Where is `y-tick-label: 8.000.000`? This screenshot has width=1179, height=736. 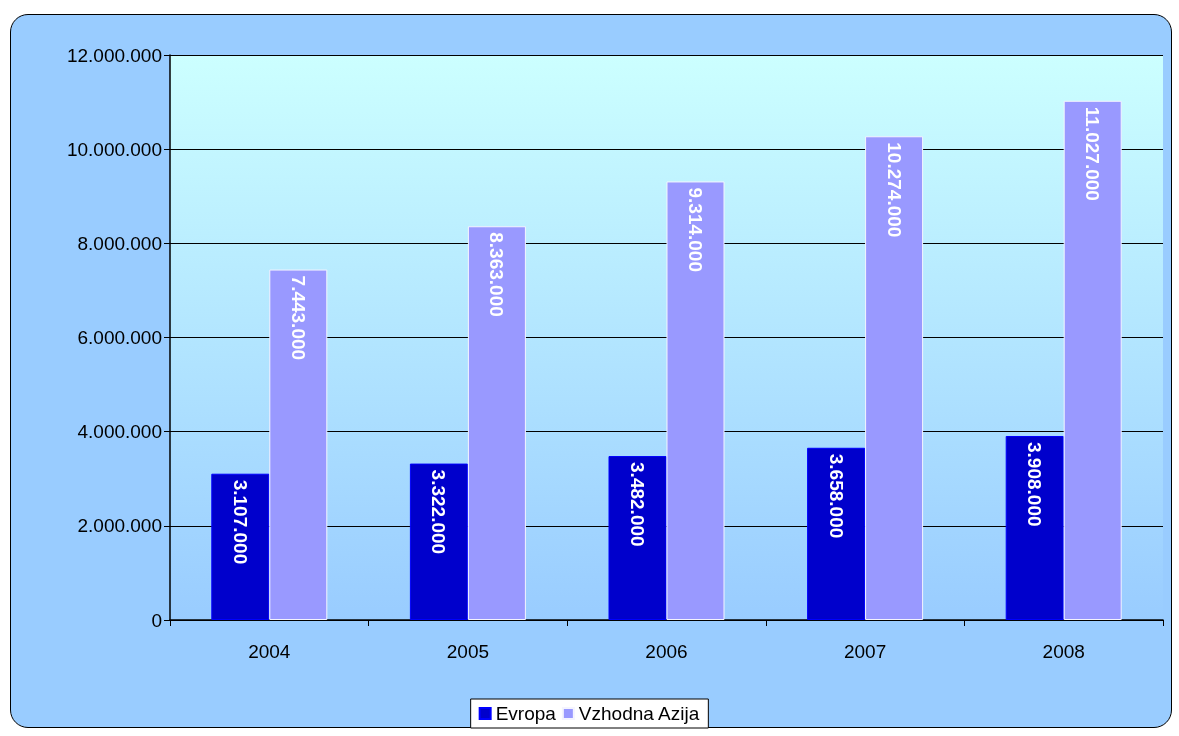 y-tick-label: 8.000.000 is located at coordinates (119, 243).